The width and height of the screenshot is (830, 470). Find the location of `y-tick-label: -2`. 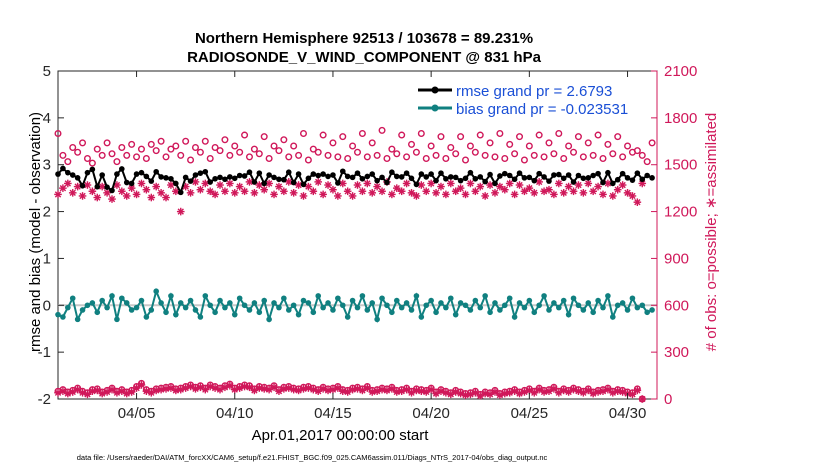

y-tick-label: -2 is located at coordinates (44, 399).